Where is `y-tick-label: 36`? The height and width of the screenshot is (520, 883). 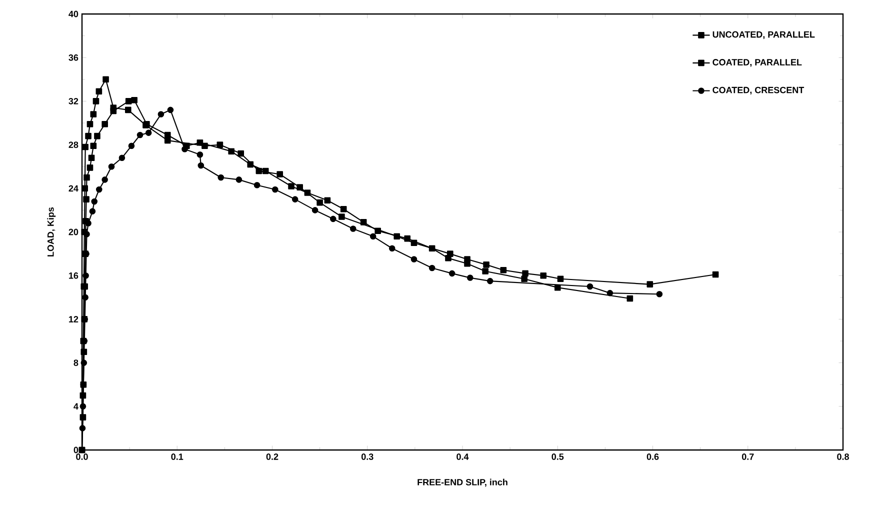
y-tick-label: 36 is located at coordinates (73, 57).